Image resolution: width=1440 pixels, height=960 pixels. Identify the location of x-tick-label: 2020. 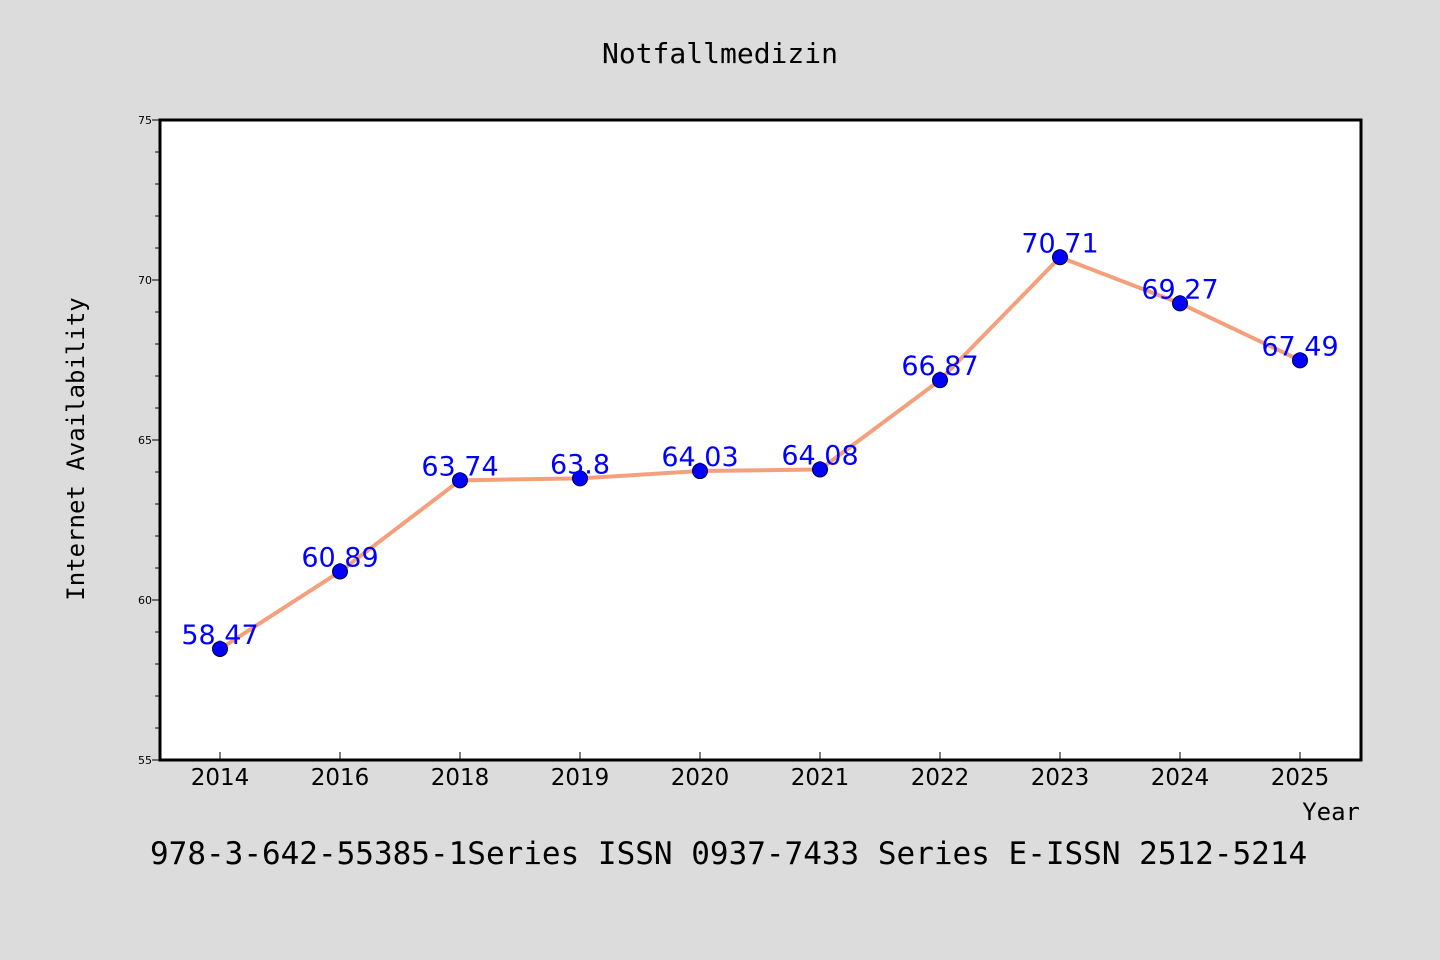
(700, 778).